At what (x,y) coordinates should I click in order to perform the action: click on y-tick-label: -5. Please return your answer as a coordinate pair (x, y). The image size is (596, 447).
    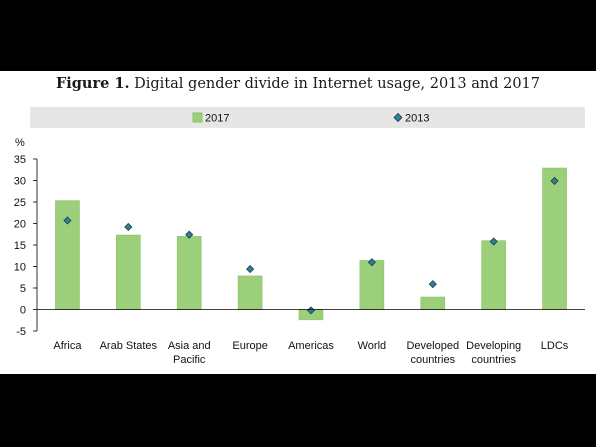
    Looking at the image, I should click on (21, 332).